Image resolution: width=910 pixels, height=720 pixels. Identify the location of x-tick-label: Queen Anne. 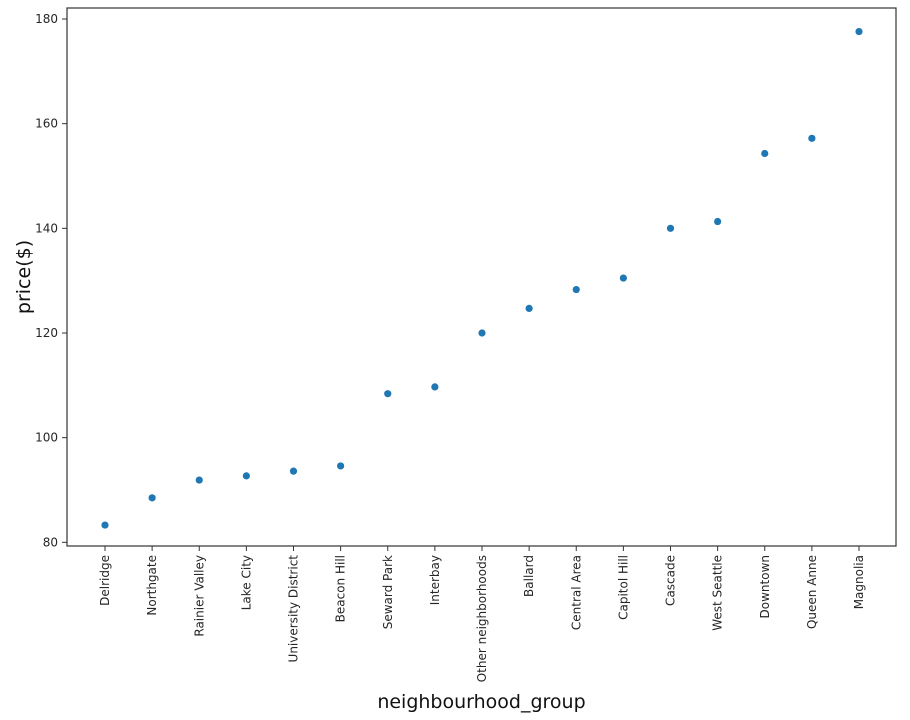
(812, 592).